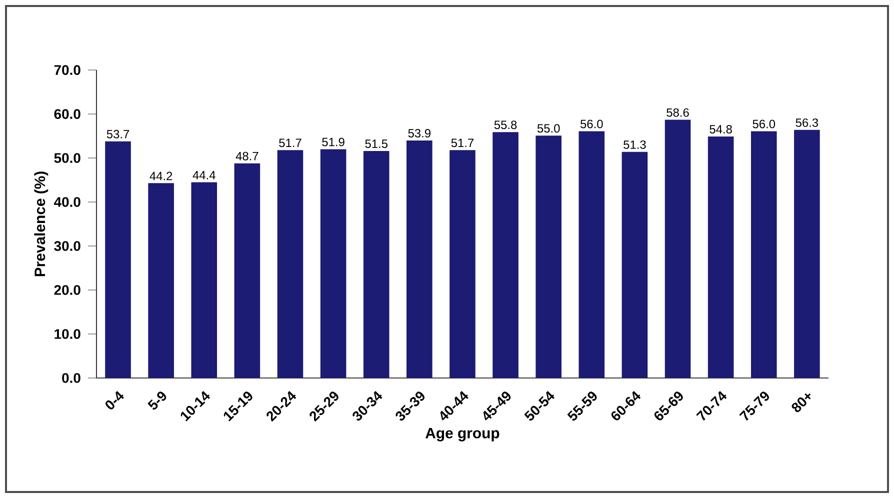  I want to click on x-tick-label: 80+, so click(801, 402).